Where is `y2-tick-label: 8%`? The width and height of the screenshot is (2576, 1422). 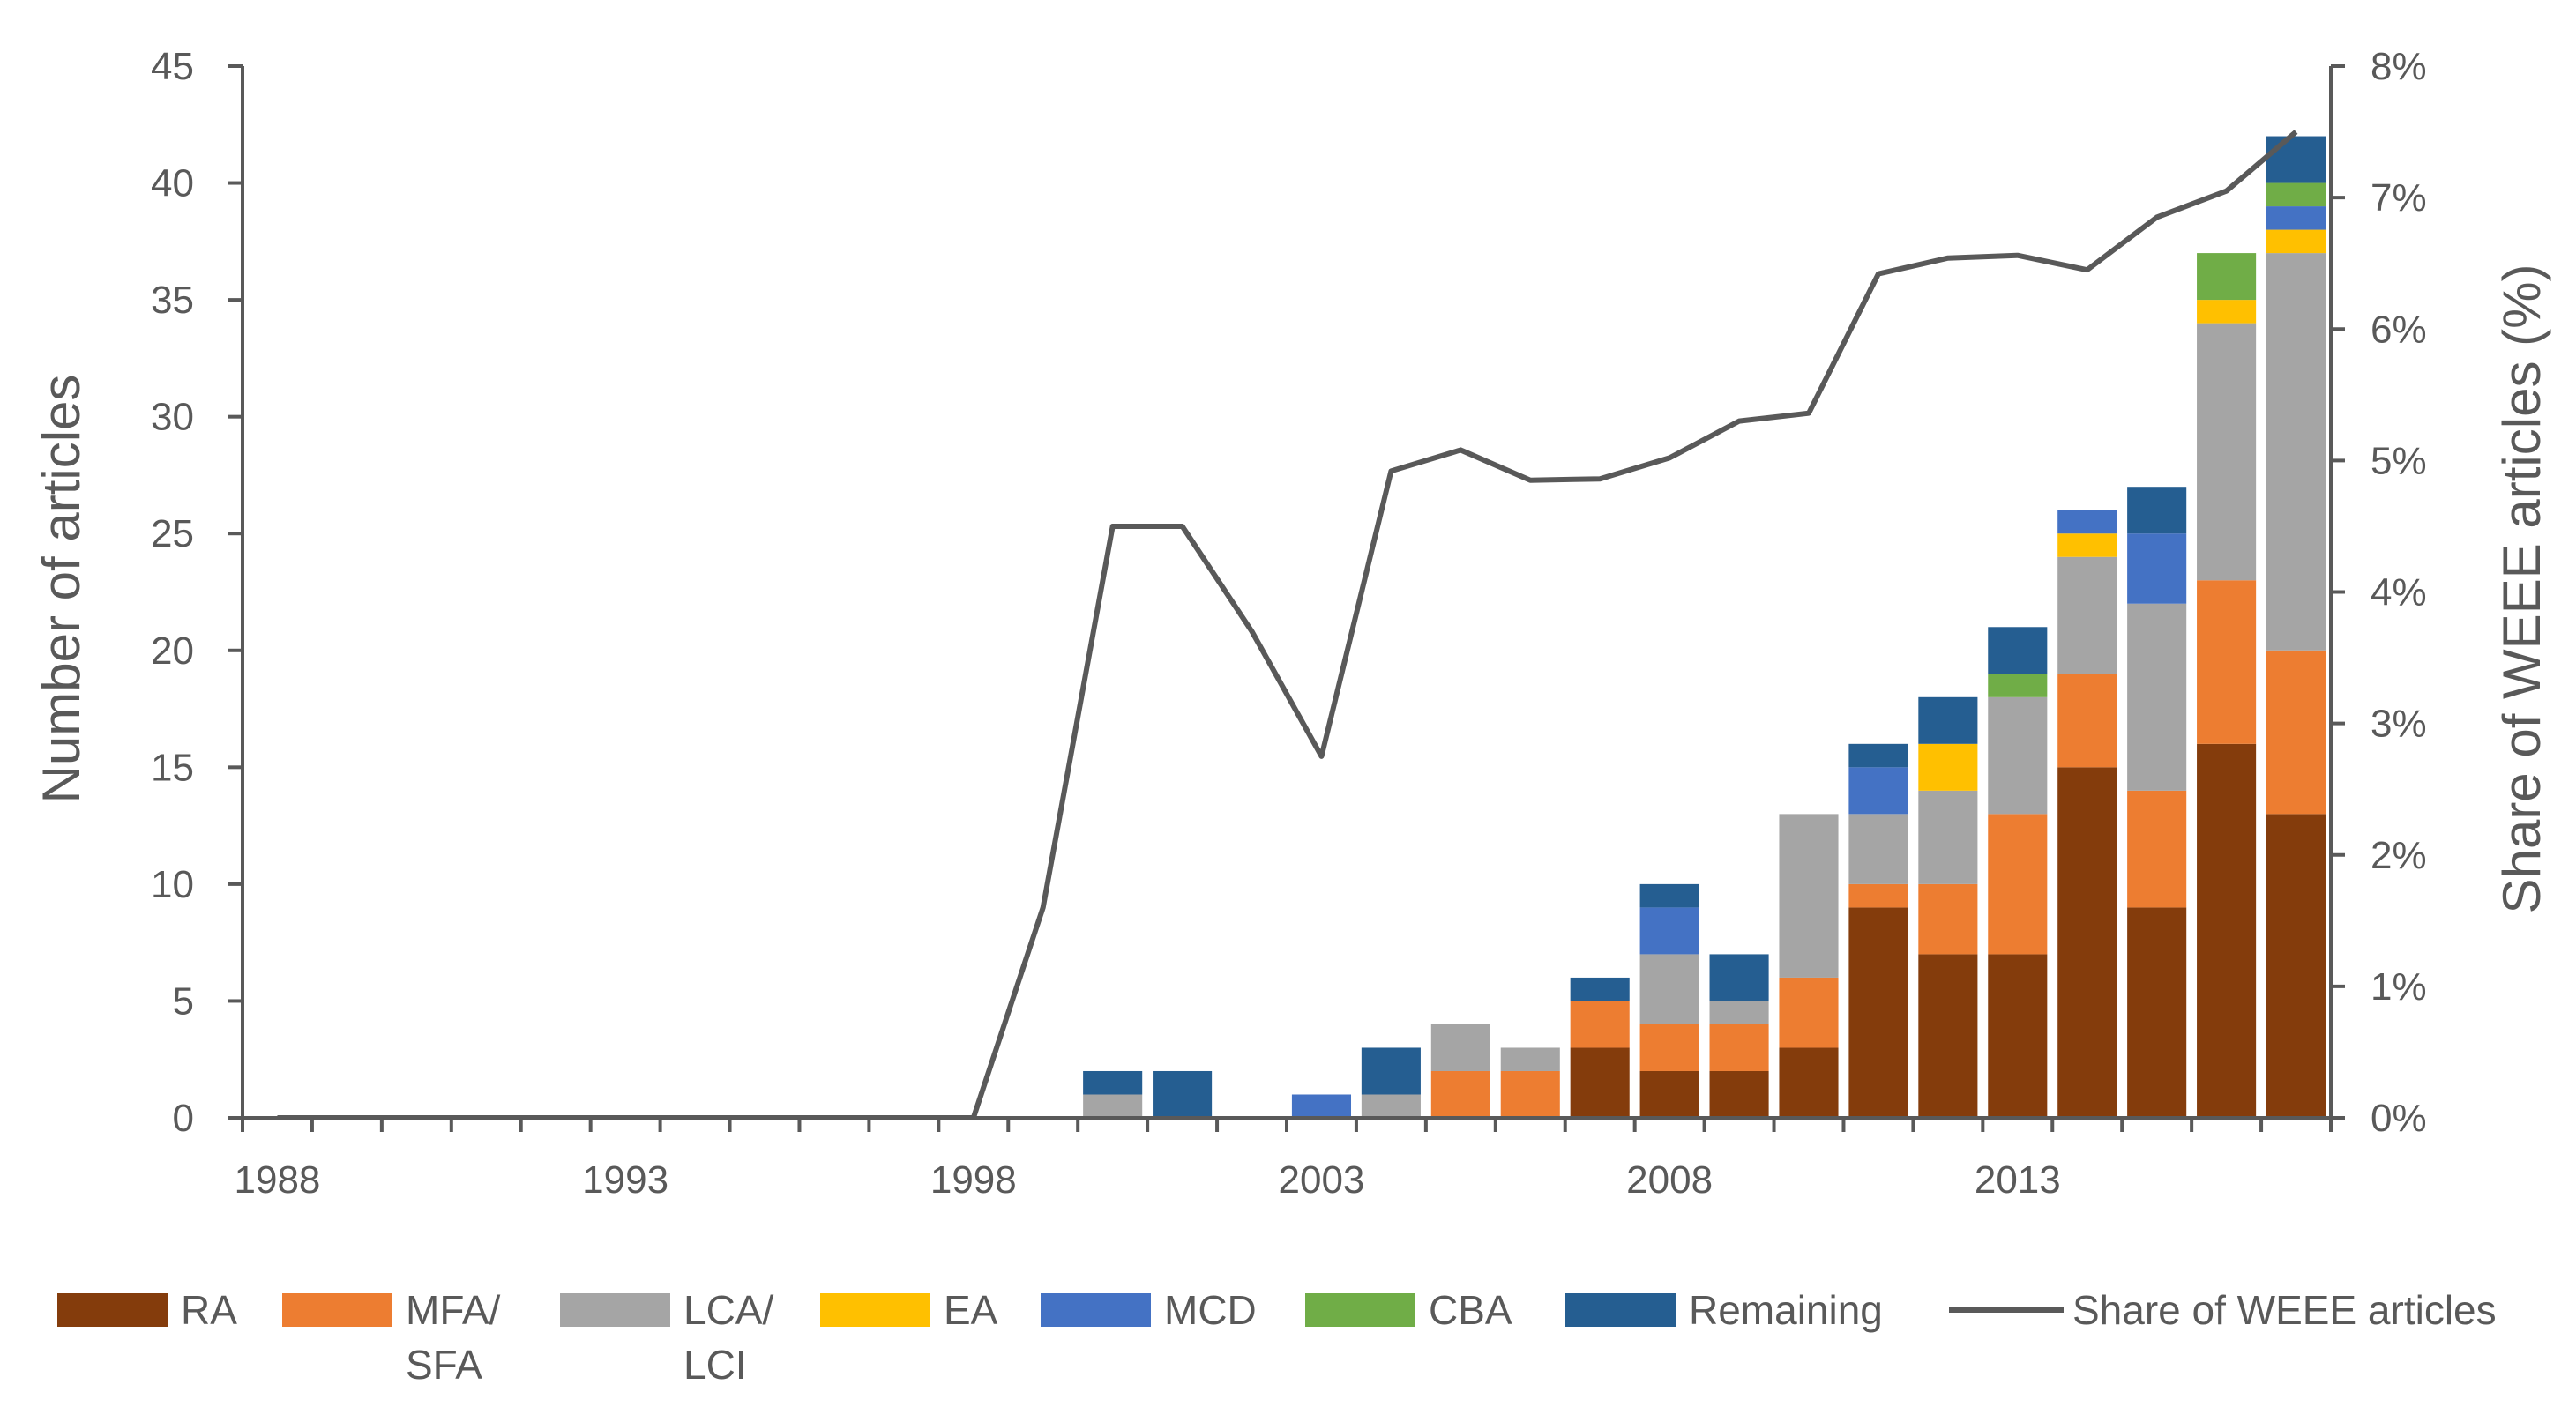 y2-tick-label: 8% is located at coordinates (2399, 67).